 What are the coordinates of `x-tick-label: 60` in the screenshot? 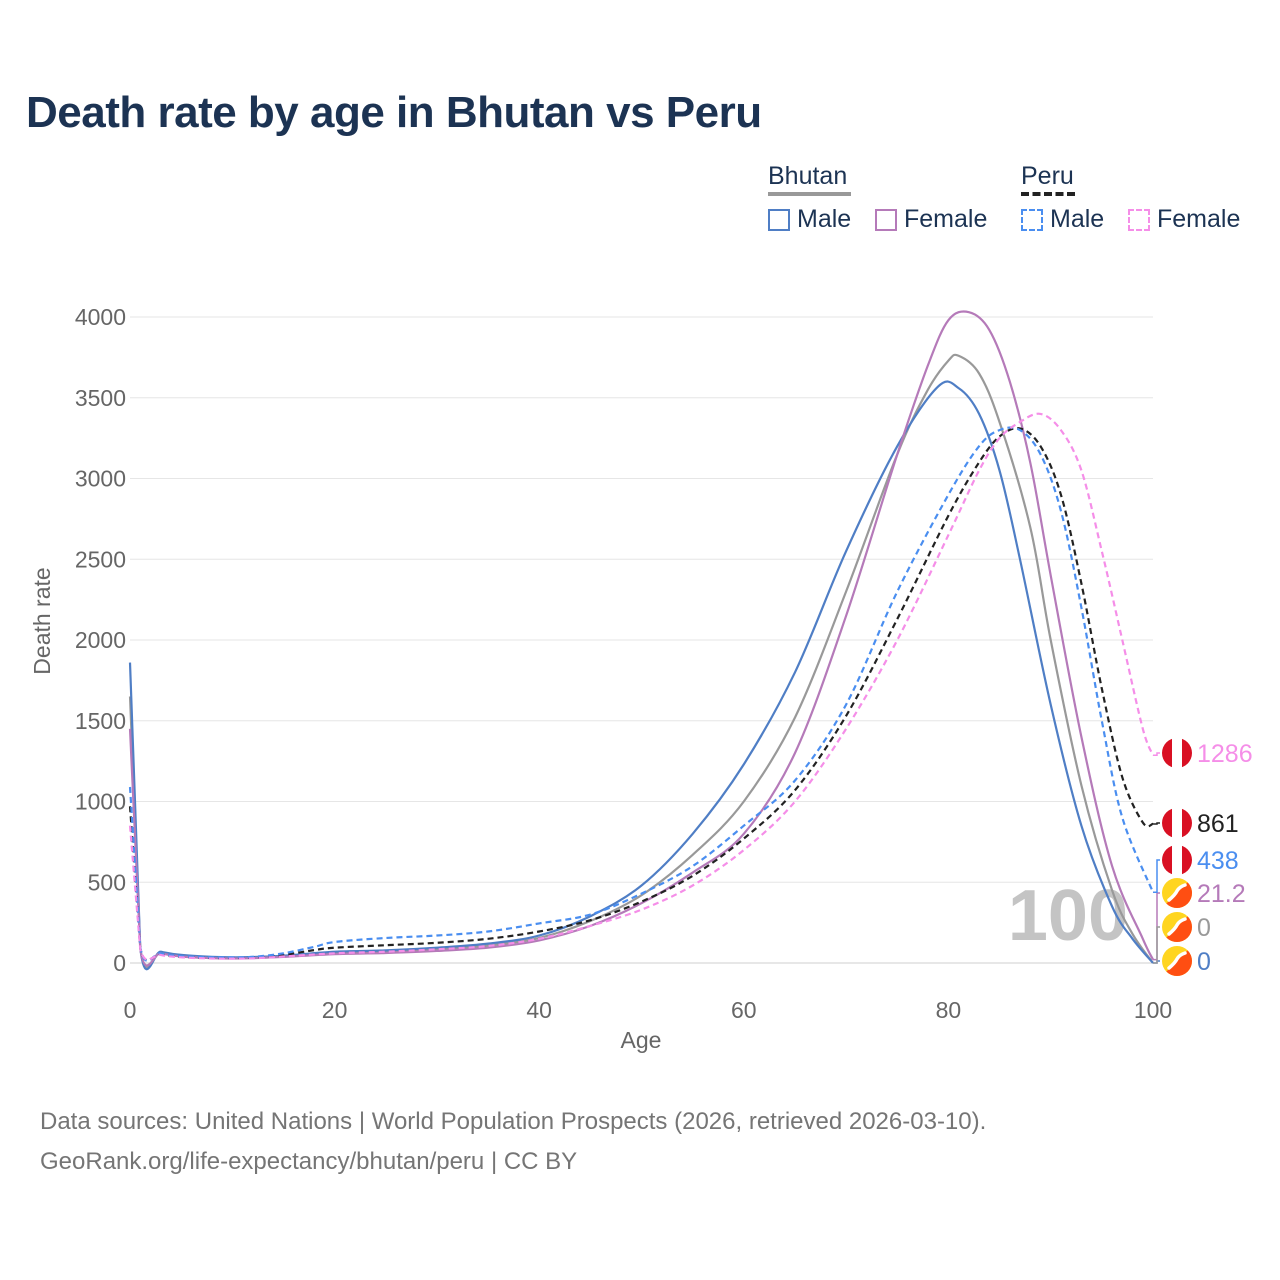 It's located at (744, 1010).